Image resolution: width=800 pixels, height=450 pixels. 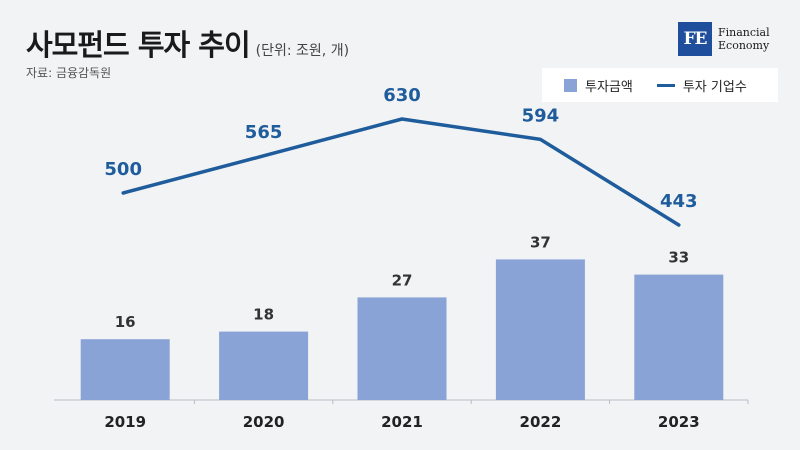 What do you see at coordinates (679, 422) in the screenshot?
I see `x-tick-label: 2023` at bounding box center [679, 422].